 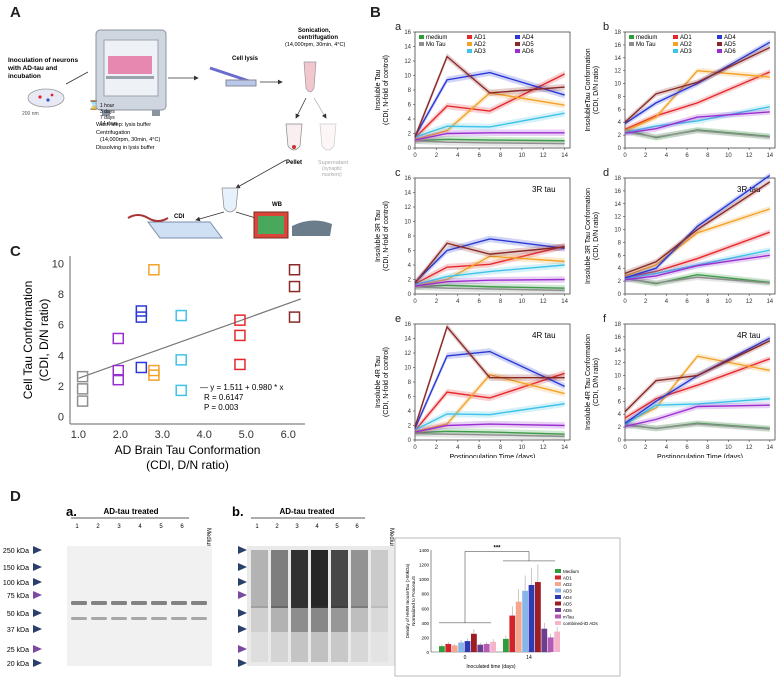 What do you see at coordinates (246, 435) in the screenshot?
I see `x-tick-label: 5.0` at bounding box center [246, 435].